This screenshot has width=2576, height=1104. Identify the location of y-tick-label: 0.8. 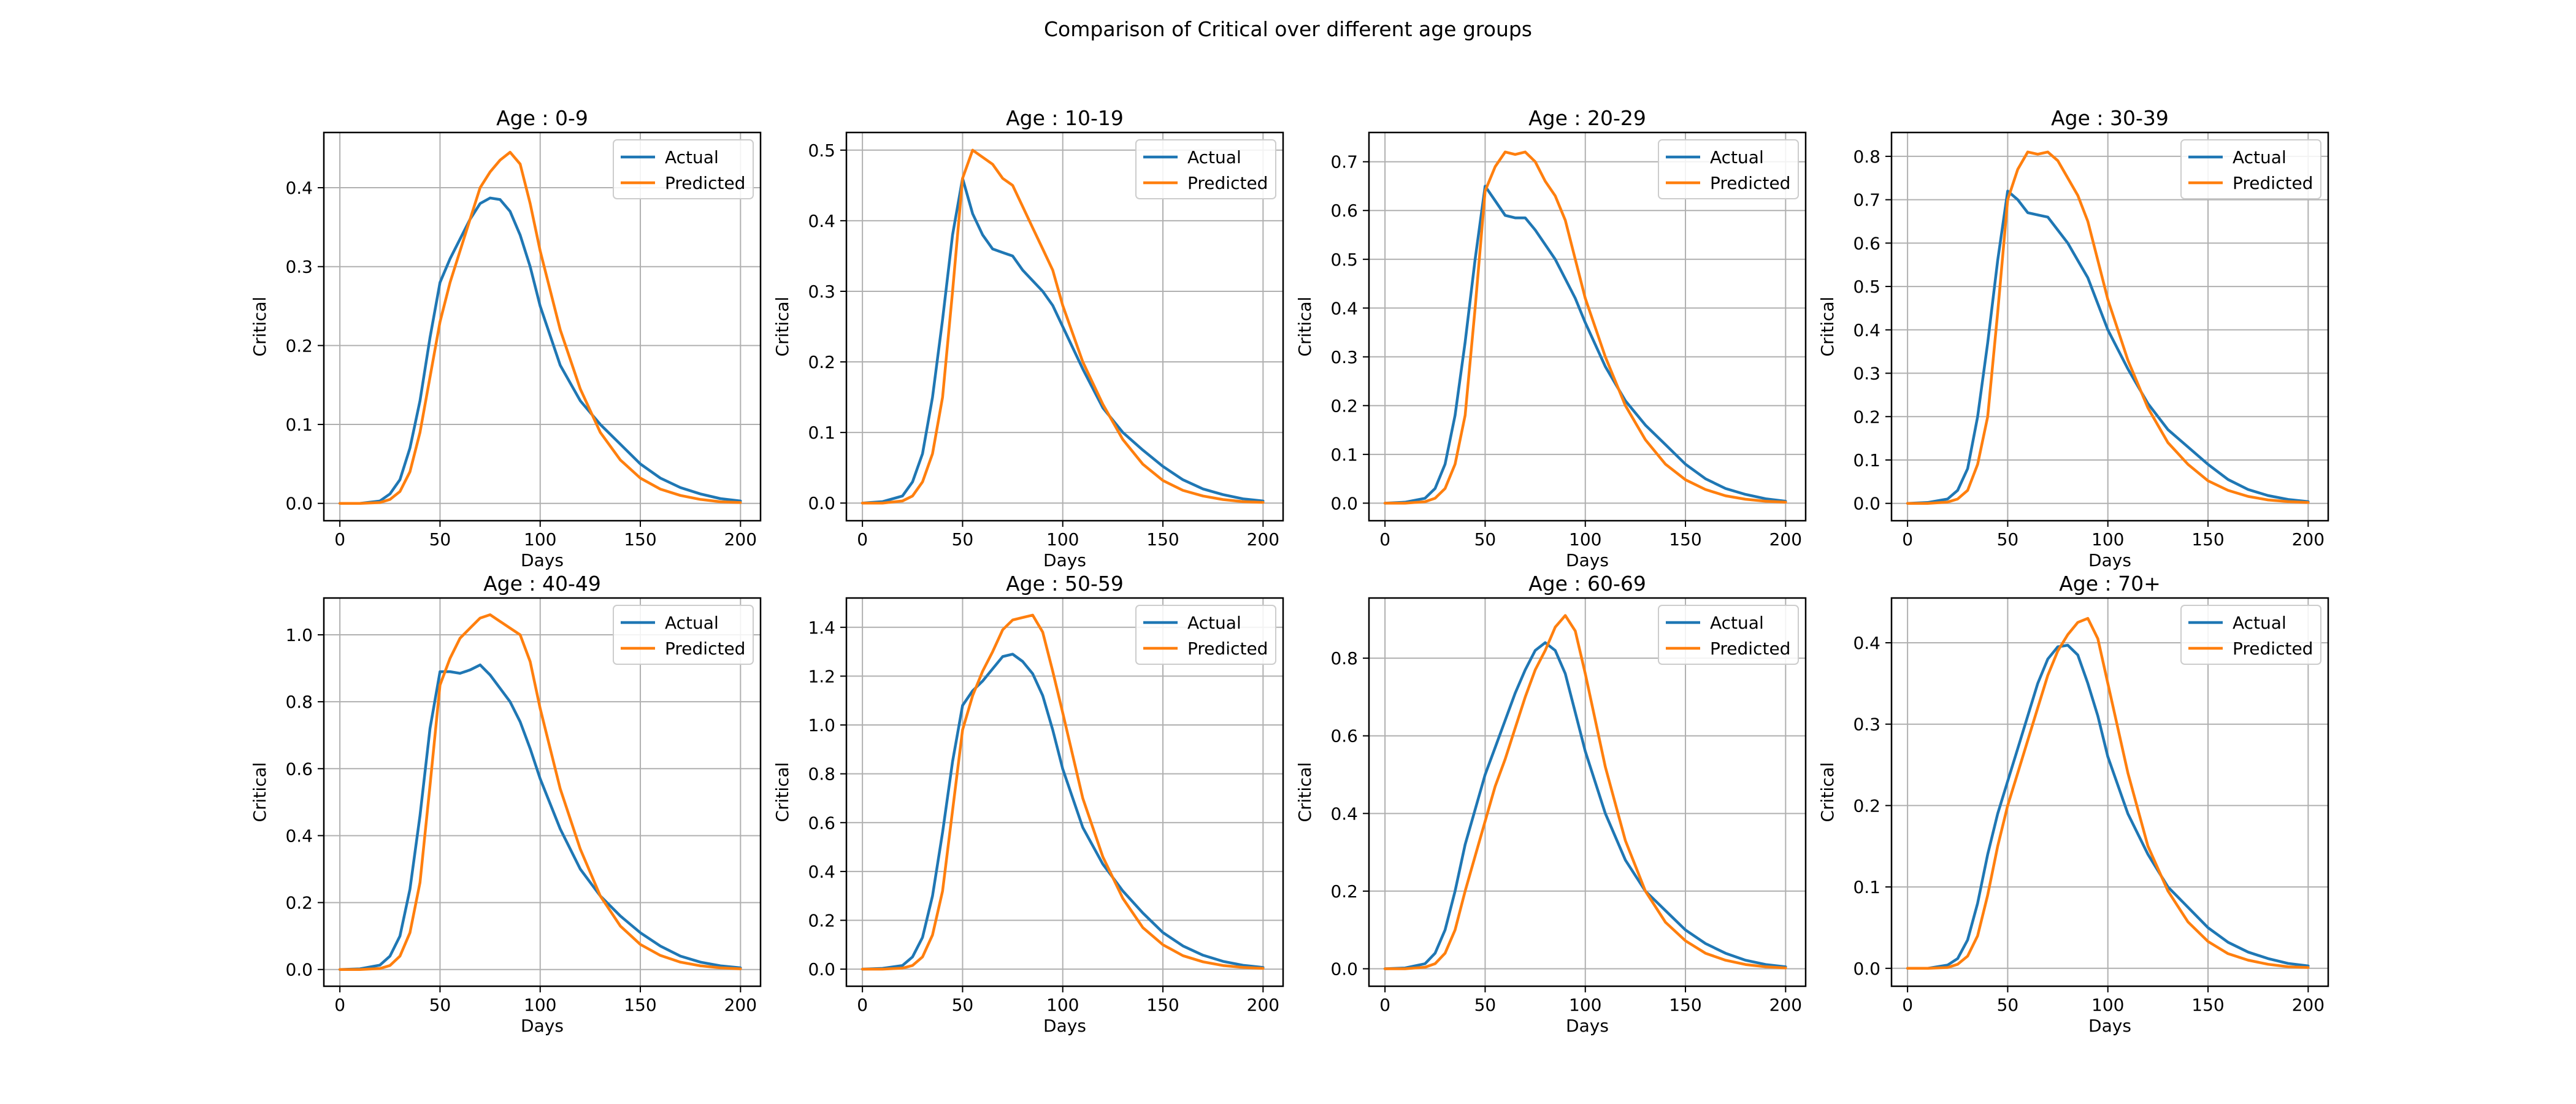
(821, 774).